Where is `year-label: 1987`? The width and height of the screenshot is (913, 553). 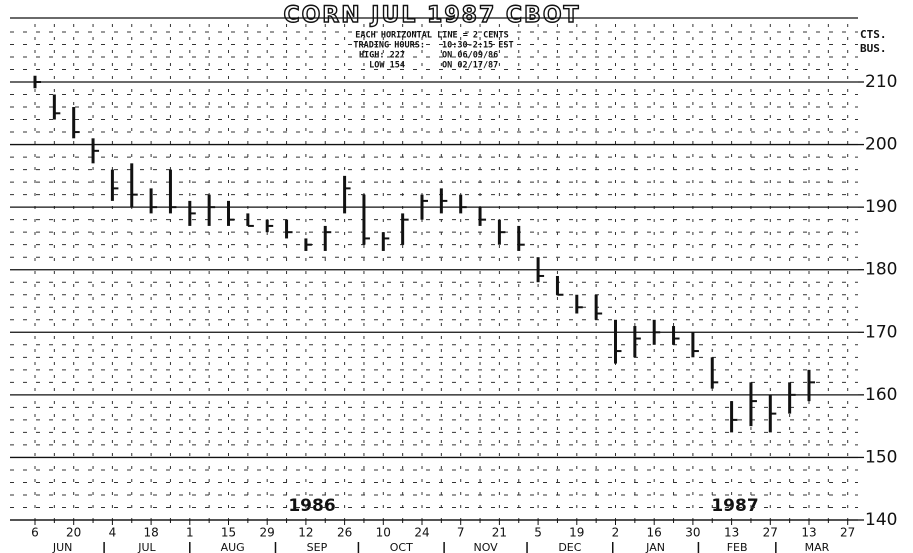
year-label: 1987 is located at coordinates (734, 506).